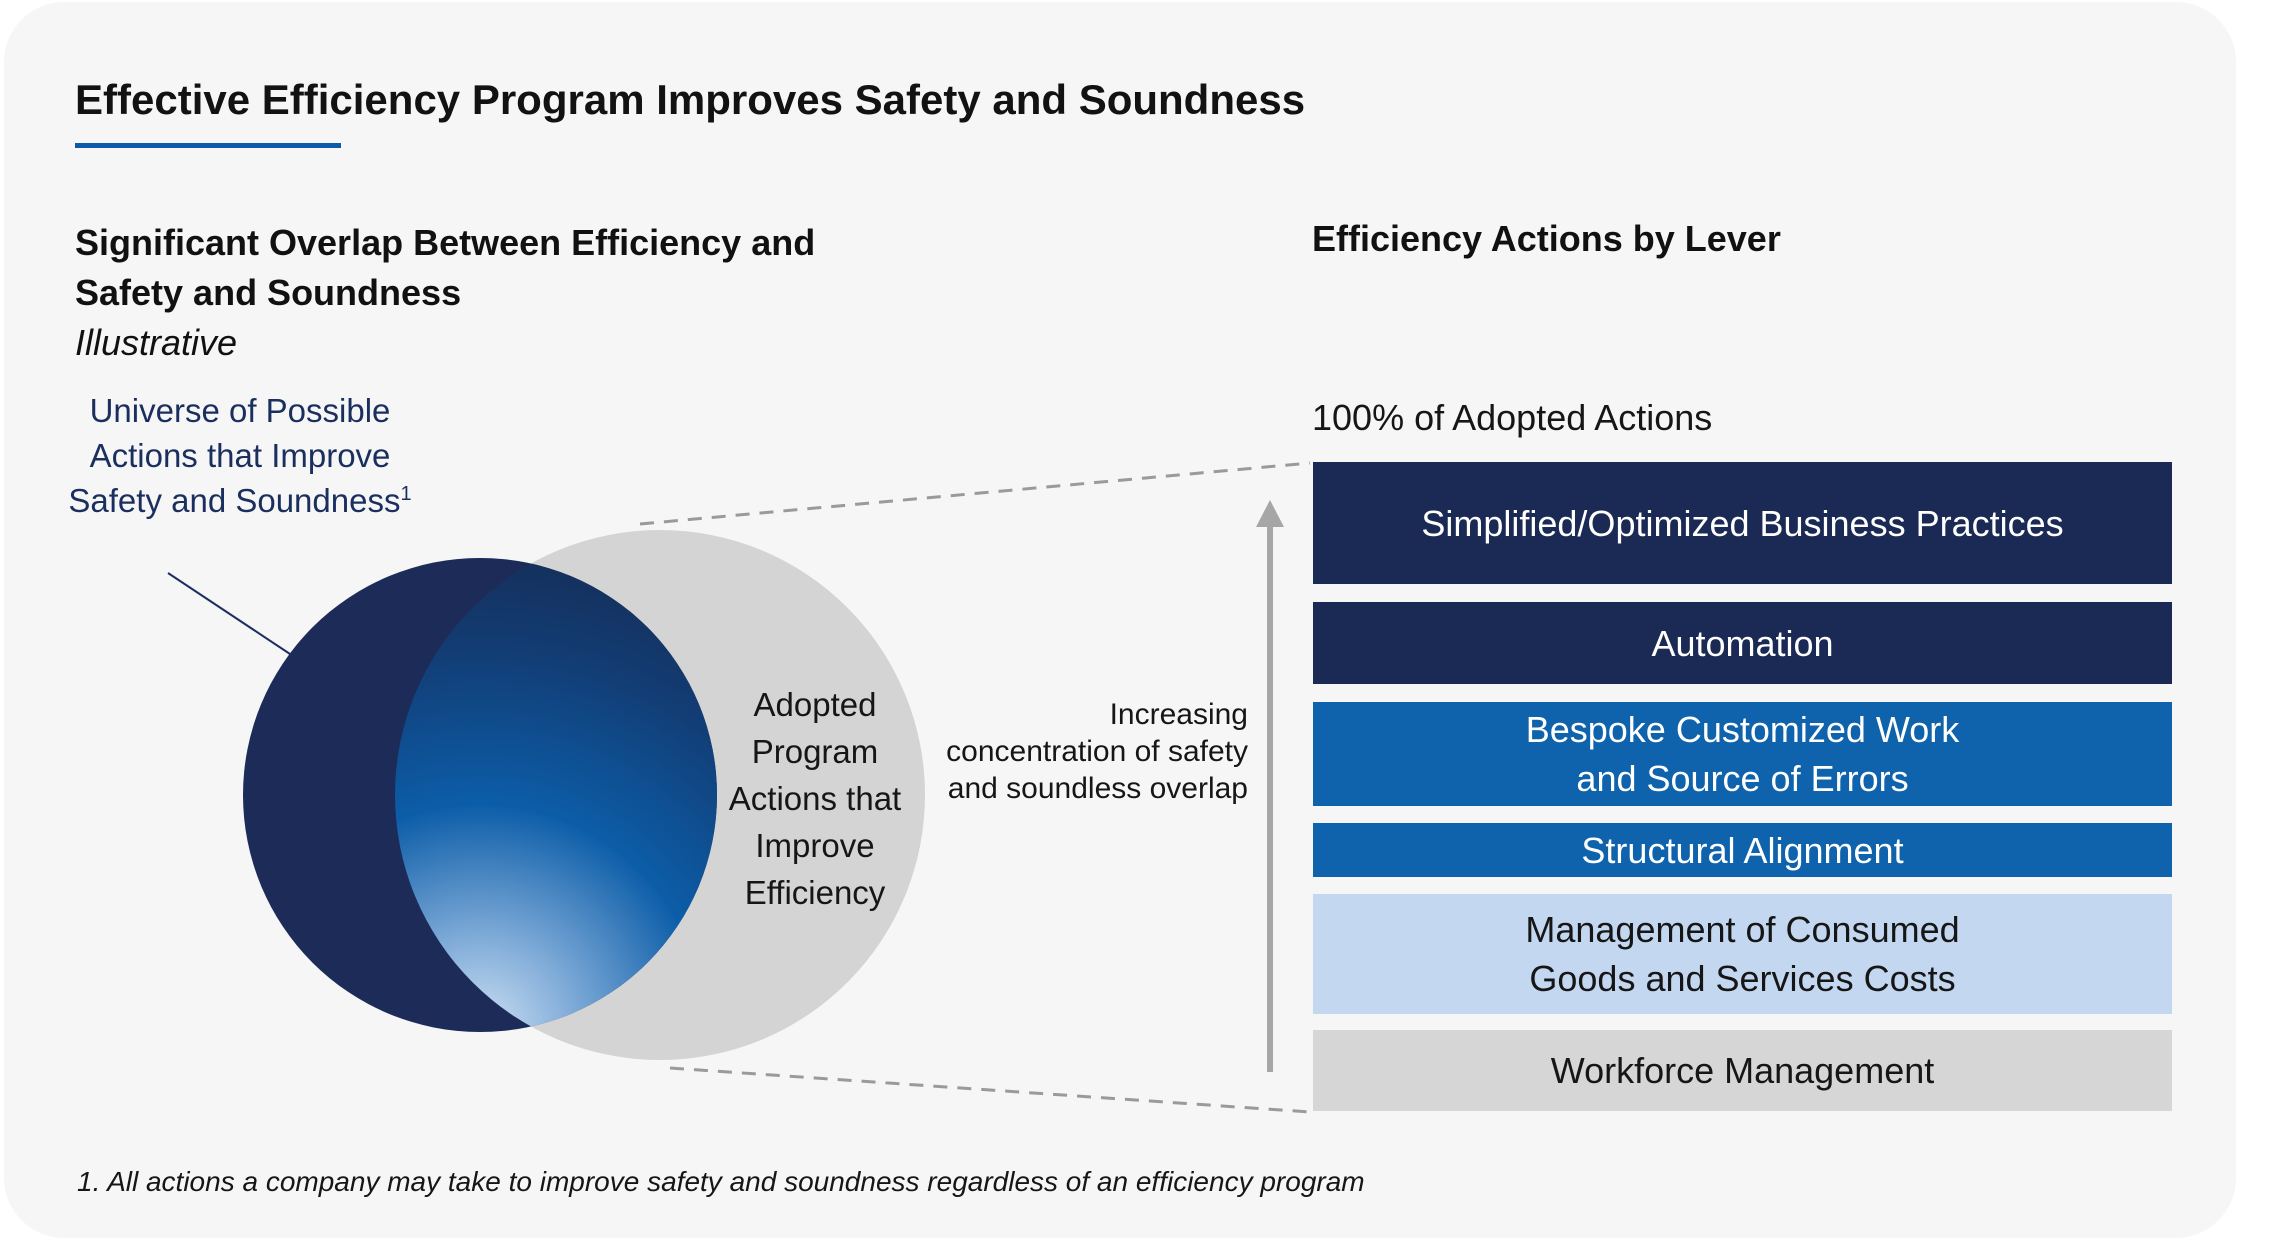  What do you see at coordinates (229, 613) in the screenshot?
I see `universe-leader-line` at bounding box center [229, 613].